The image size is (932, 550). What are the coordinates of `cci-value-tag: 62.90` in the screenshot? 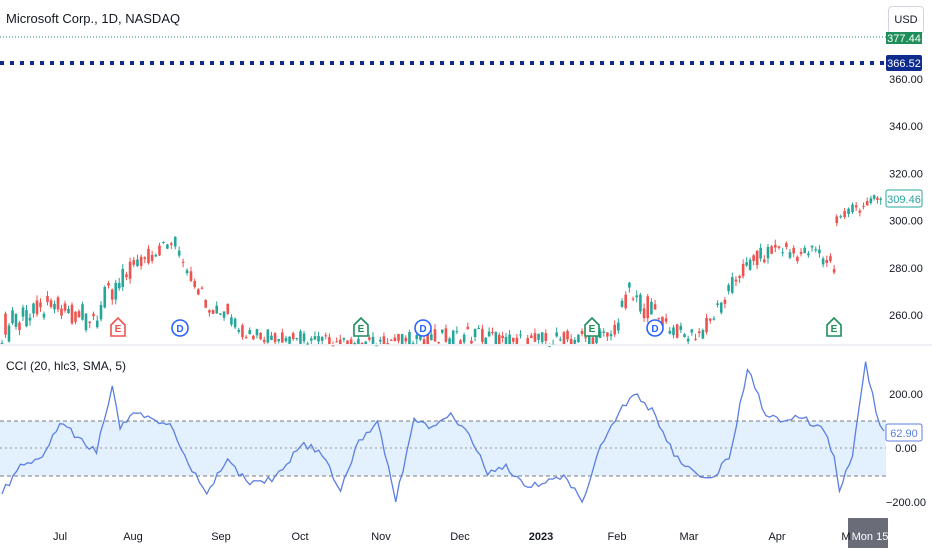 It's located at (904, 432).